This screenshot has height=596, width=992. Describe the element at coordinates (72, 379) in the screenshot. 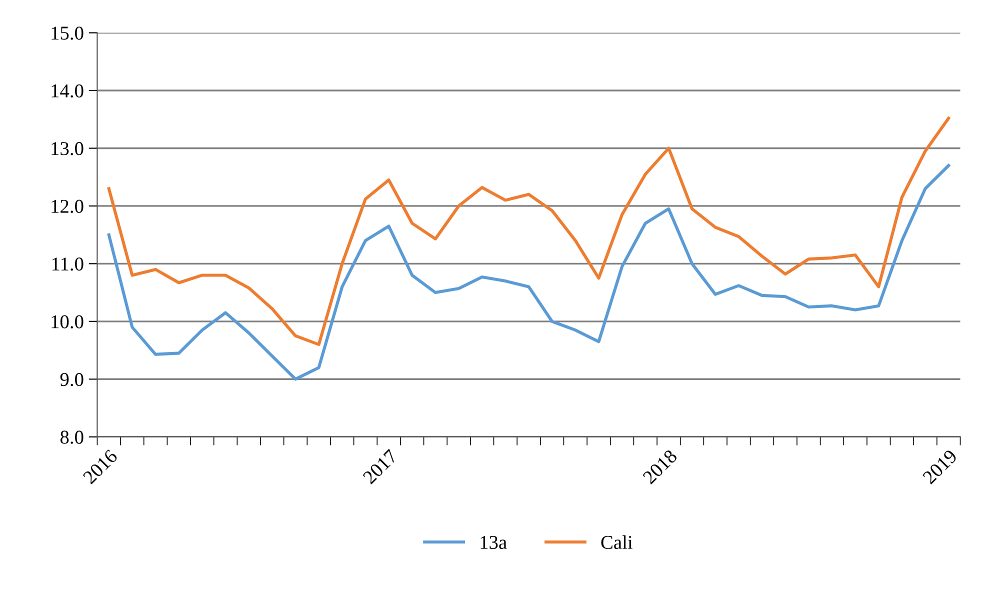

I see `y-tick-label: 9.0` at that location.